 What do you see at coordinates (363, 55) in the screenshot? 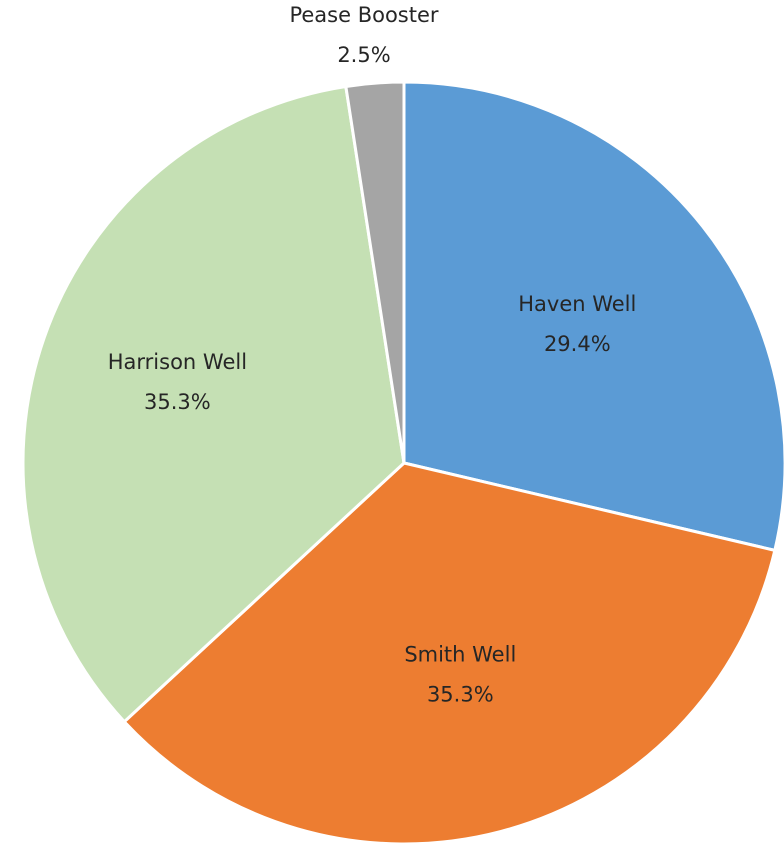
I see `slice-label-percent-pease-booster: 2.5%` at bounding box center [363, 55].